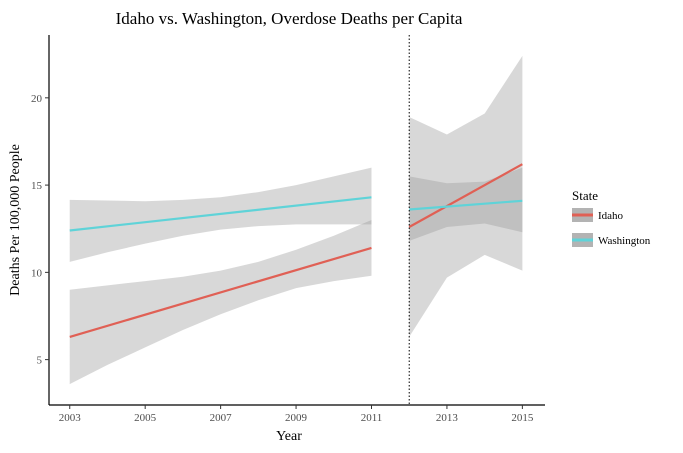 This screenshot has height=453, width=683. What do you see at coordinates (70, 418) in the screenshot?
I see `x-tick-label: 2003` at bounding box center [70, 418].